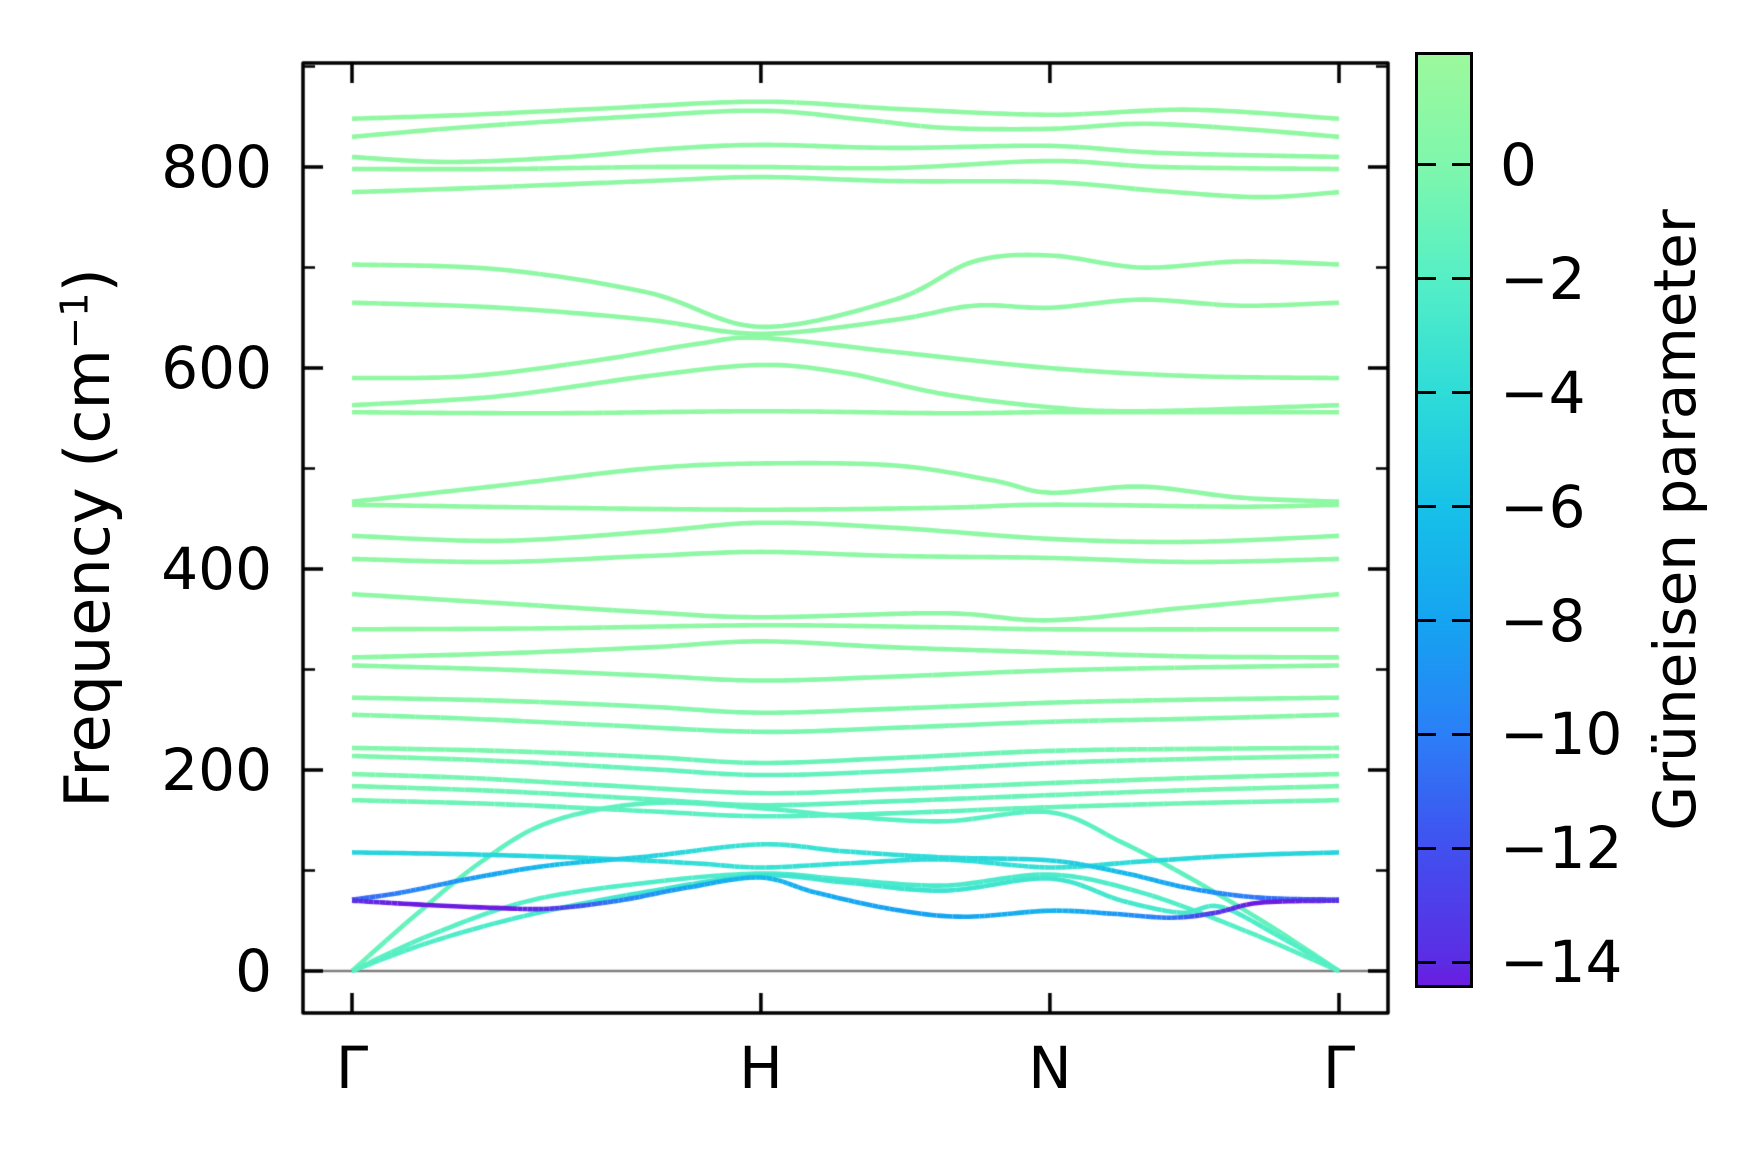  What do you see at coordinates (87, 280) in the screenshot?
I see `y-axis-label-close: )` at bounding box center [87, 280].